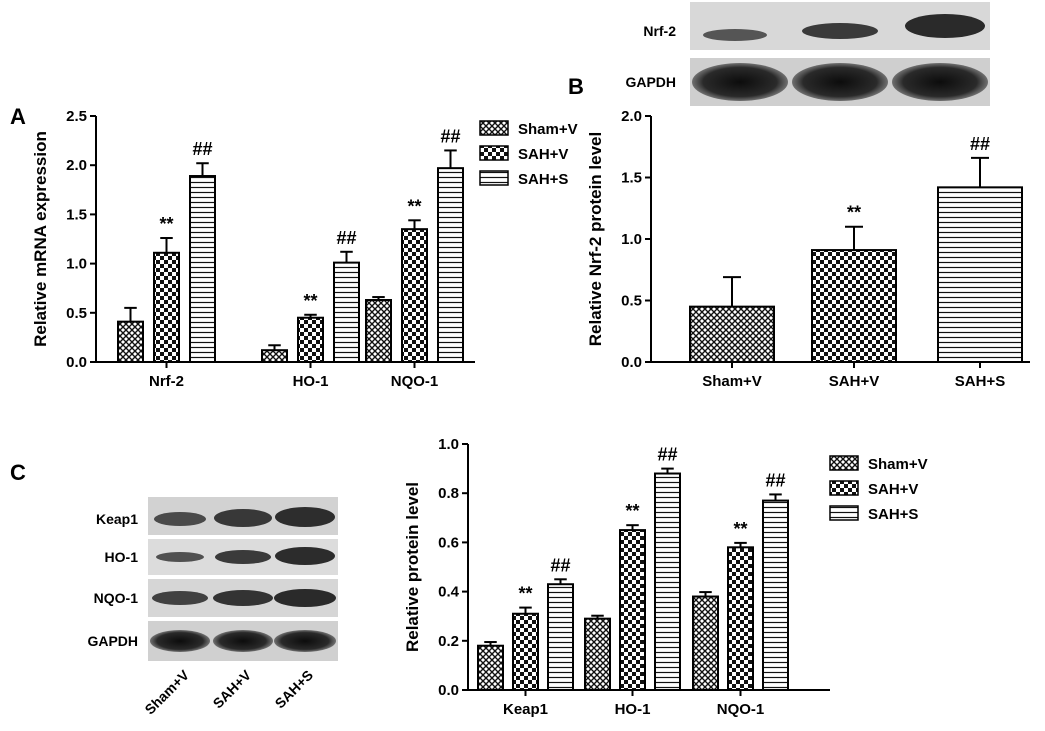 Image resolution: width=1045 pixels, height=731 pixels. Describe the element at coordinates (650, 82) in the screenshot. I see `blot-b-label-gapdh: GAPDH` at that location.